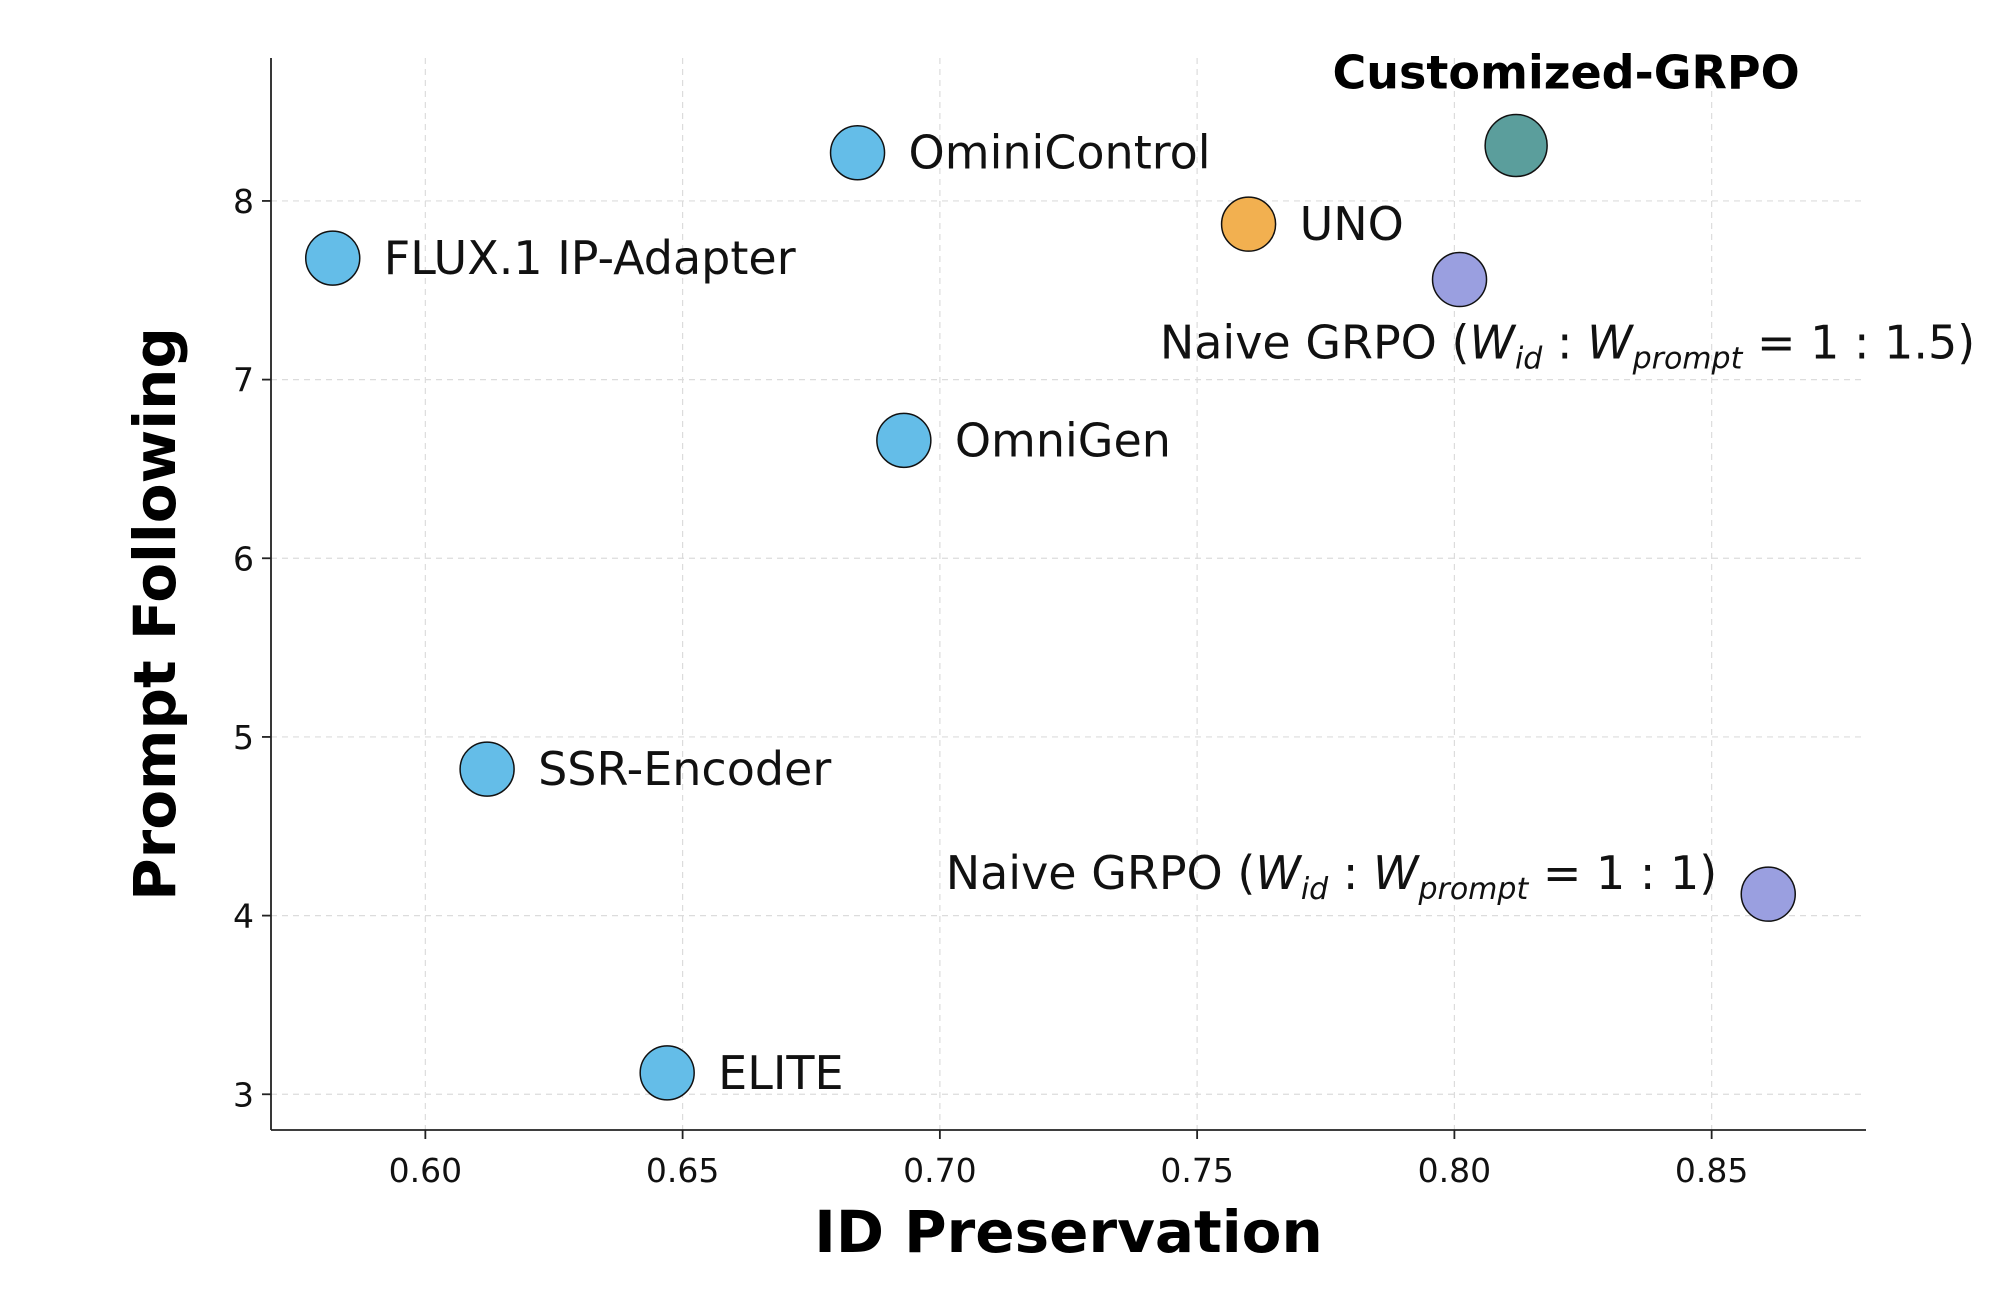 This screenshot has height=1305, width=2007. I want to click on point-ssr-encoder, so click(487, 769).